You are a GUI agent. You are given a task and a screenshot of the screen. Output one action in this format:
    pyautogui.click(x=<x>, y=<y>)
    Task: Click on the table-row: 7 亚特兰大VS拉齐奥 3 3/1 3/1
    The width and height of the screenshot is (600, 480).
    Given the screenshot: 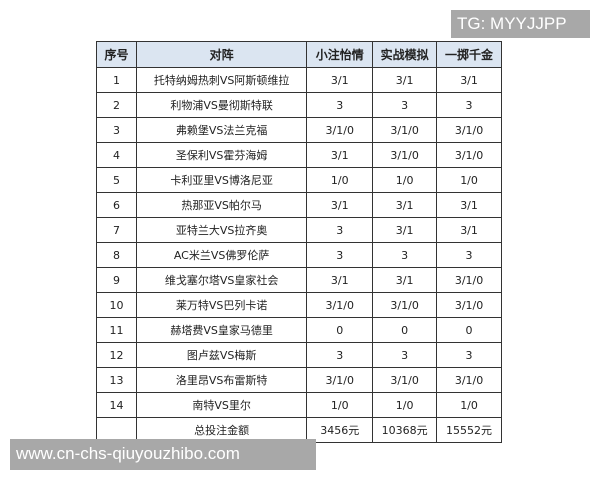 What is the action you would take?
    pyautogui.click(x=299, y=230)
    